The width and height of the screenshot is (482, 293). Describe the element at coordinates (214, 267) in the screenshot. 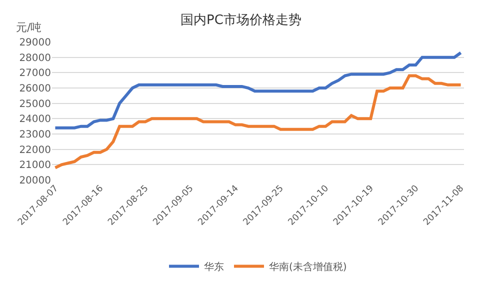

I see `legend-label: 华东` at that location.